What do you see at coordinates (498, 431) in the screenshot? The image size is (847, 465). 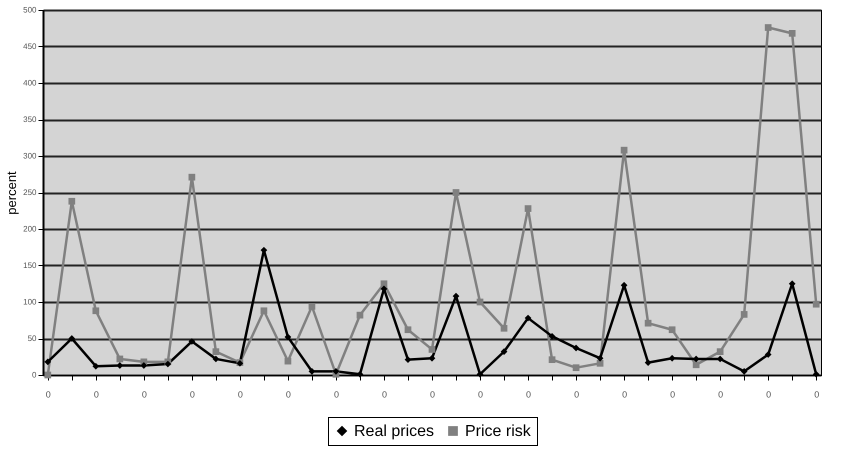 I see `legend-label: Price risk` at bounding box center [498, 431].